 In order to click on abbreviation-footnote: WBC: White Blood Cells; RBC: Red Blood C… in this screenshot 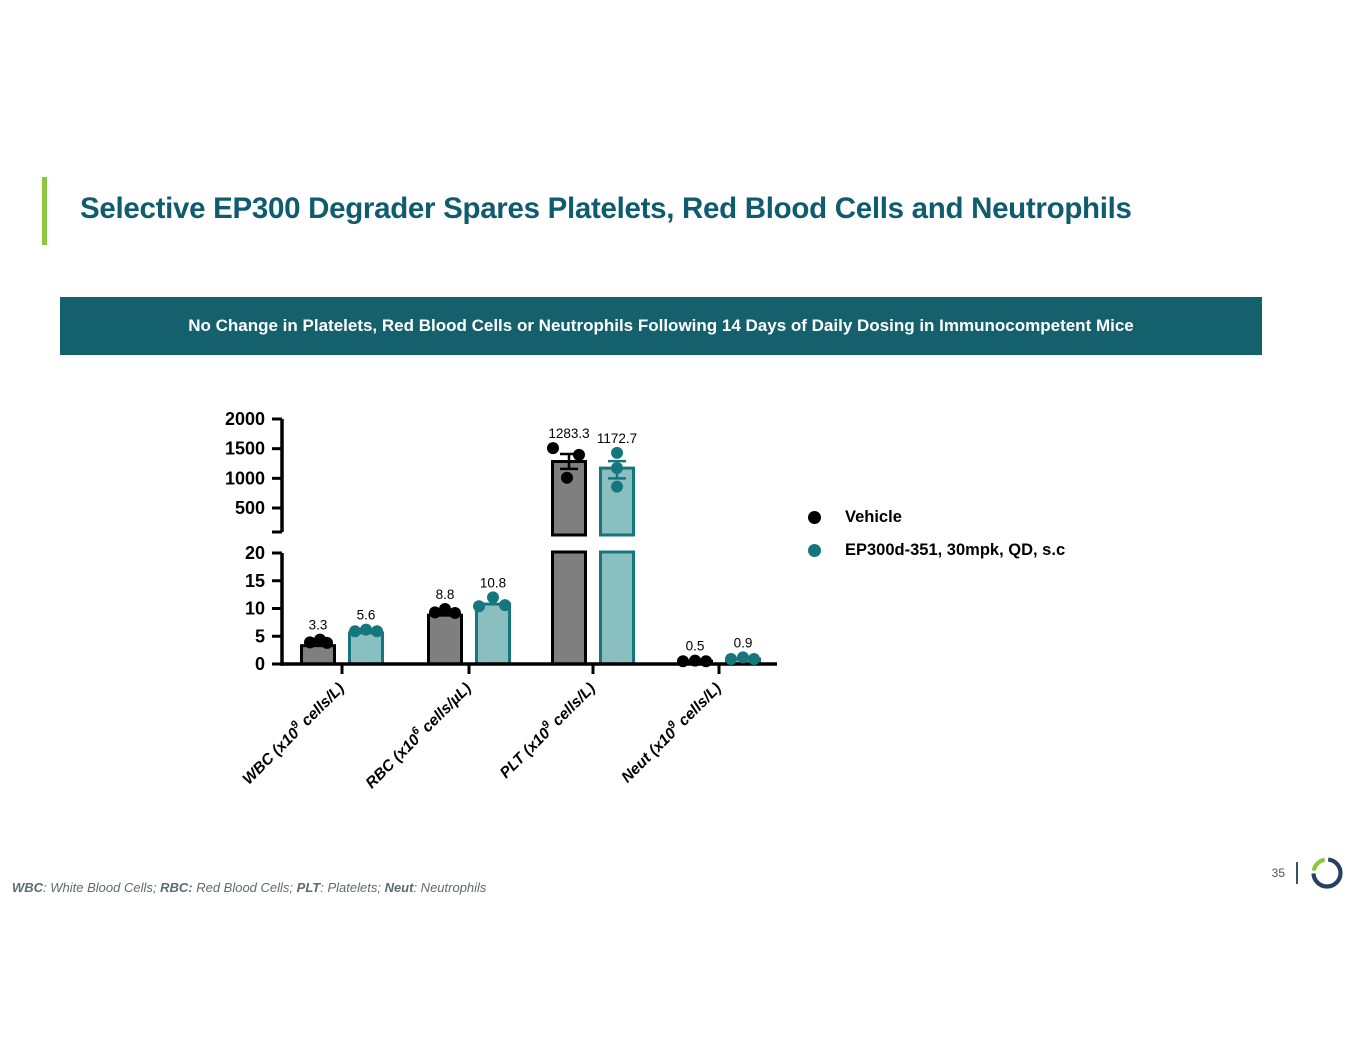, I will do `click(249, 887)`.